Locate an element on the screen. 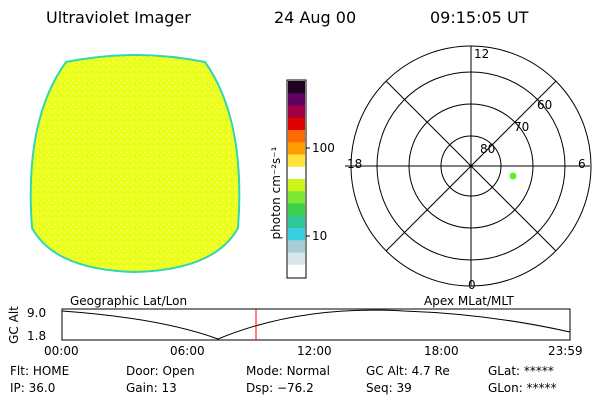  status-mode-label: Mode: is located at coordinates (264, 371).